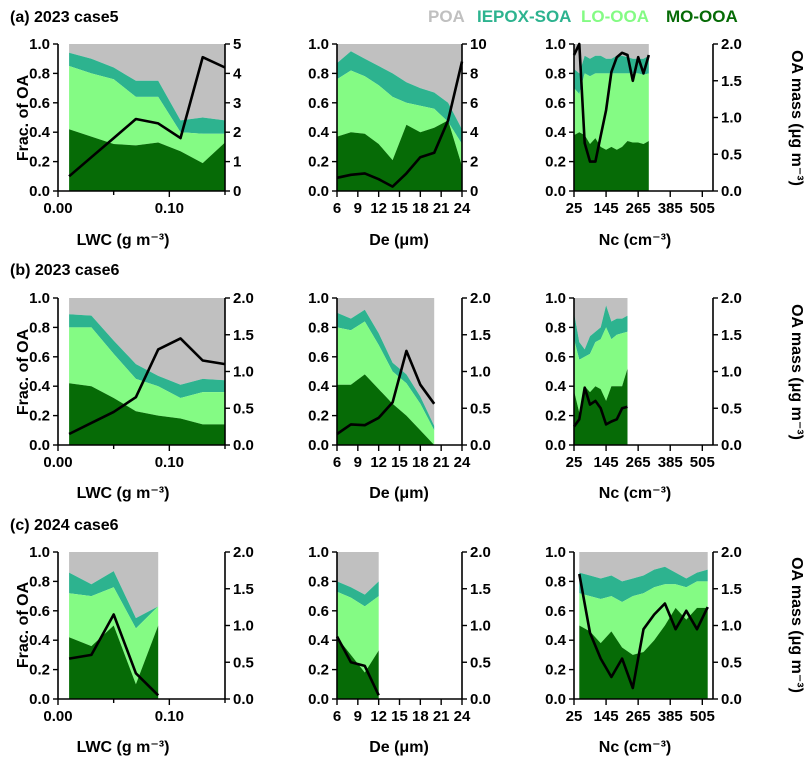 Image resolution: width=811 pixels, height=760 pixels. I want to click on frac-axis-title-b: Frac. of OA, so click(23, 371).